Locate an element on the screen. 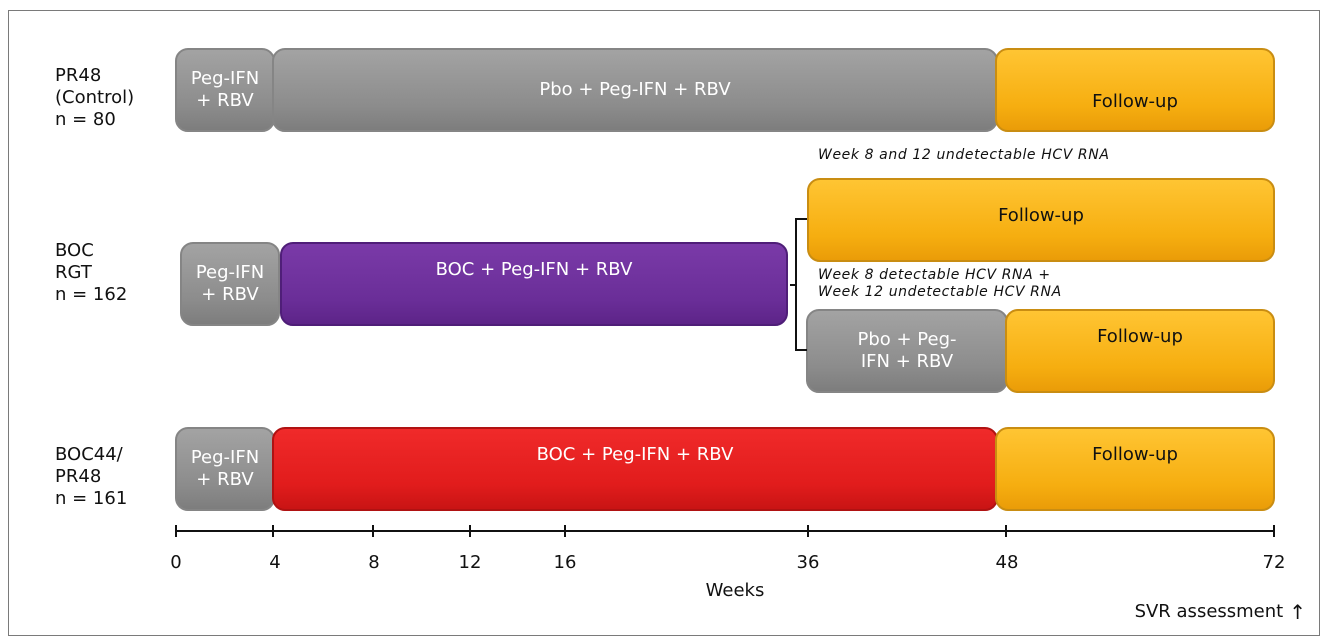  pr48-main-bar: Pbo + Peg-IFN + RBV is located at coordinates (635, 90).